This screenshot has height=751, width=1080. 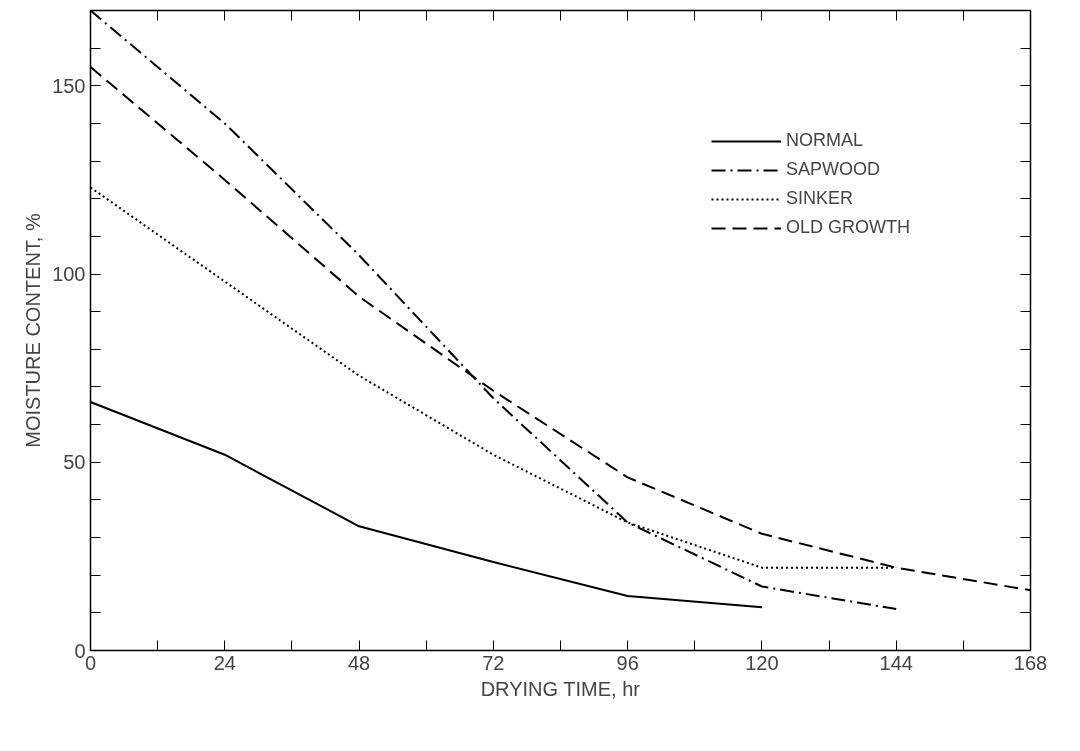 What do you see at coordinates (848, 227) in the screenshot?
I see `legend-label: OLD GROWTH` at bounding box center [848, 227].